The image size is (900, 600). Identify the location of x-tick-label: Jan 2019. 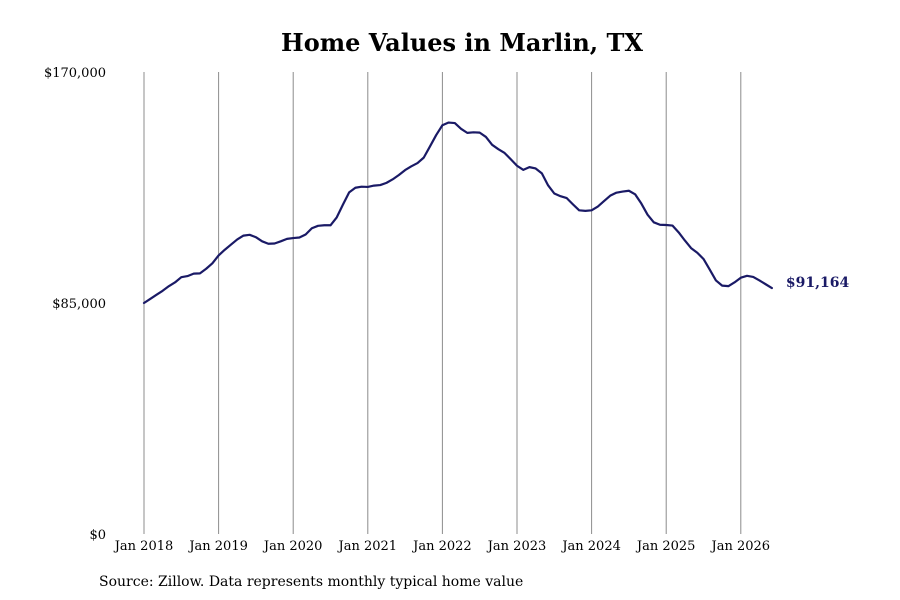
(217, 546).